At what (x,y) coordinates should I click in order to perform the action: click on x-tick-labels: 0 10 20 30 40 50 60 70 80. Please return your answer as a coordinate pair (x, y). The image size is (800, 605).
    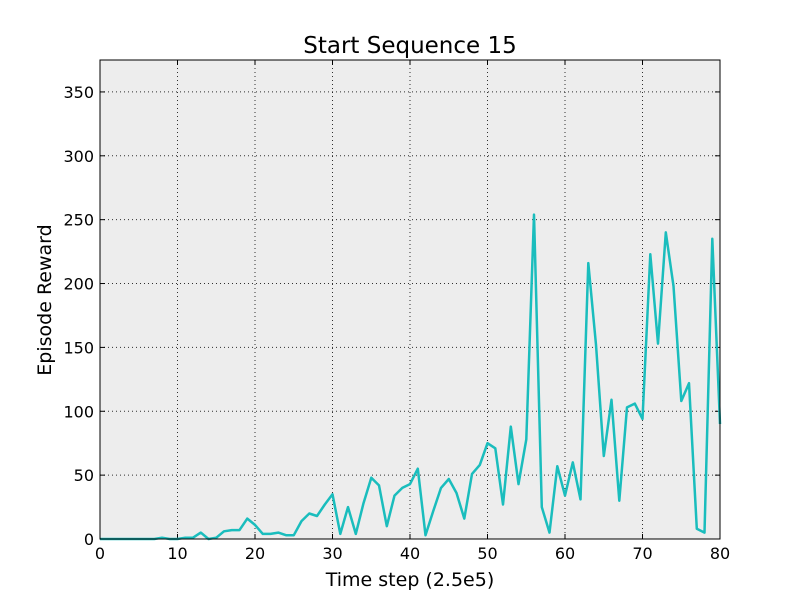
    Looking at the image, I should click on (412, 553).